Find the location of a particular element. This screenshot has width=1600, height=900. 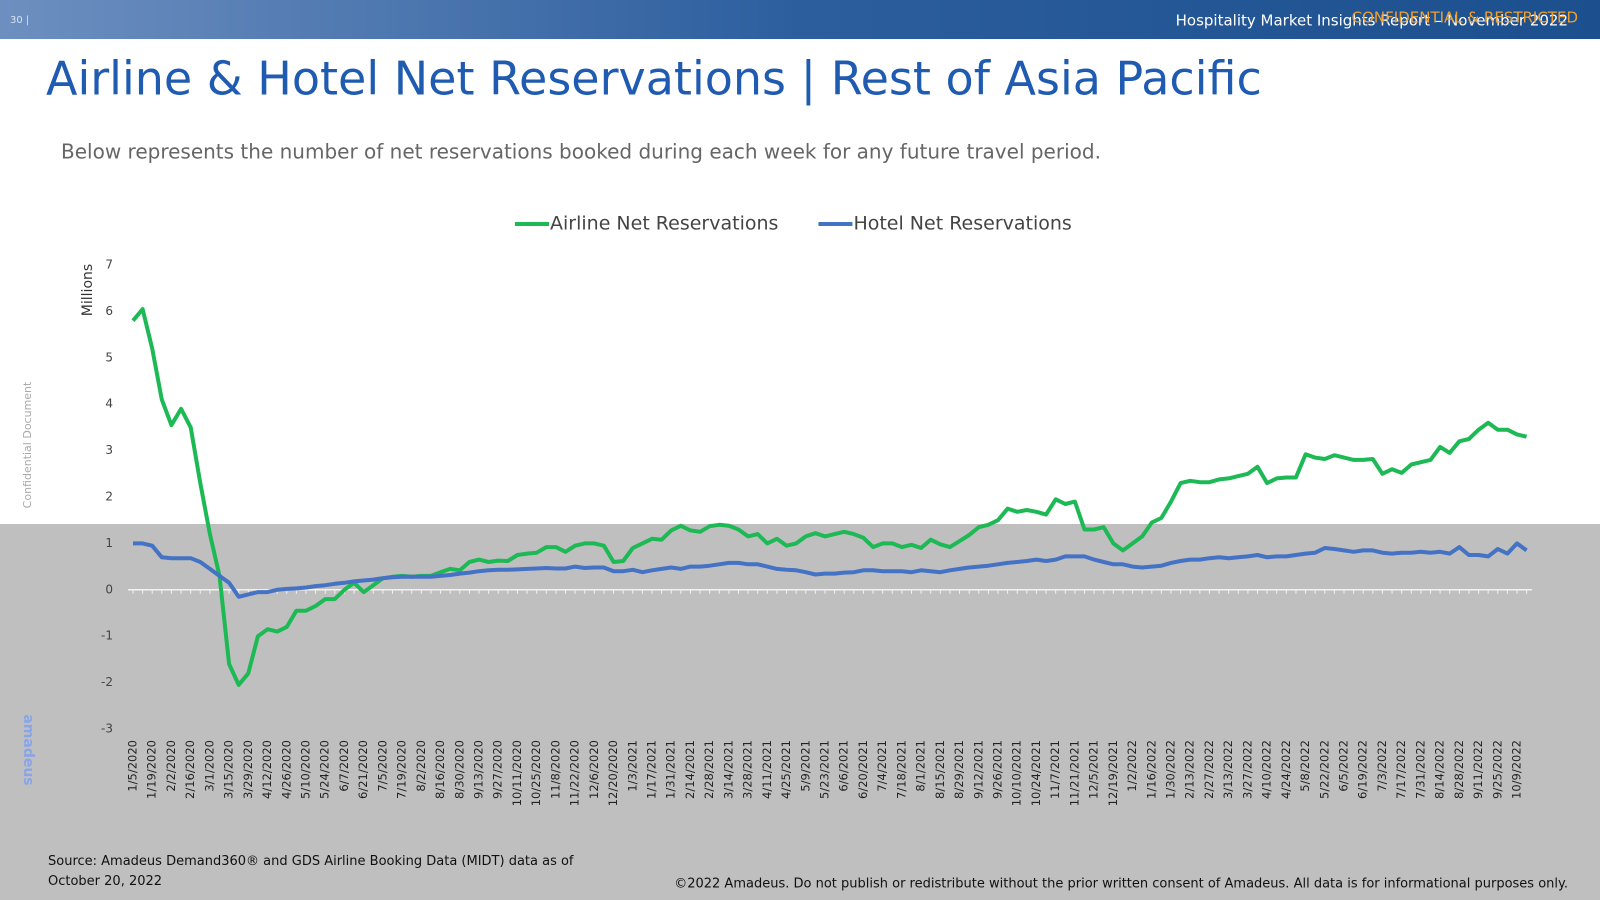

x-tick-label: 7/31/2022 is located at coordinates (1420, 769).